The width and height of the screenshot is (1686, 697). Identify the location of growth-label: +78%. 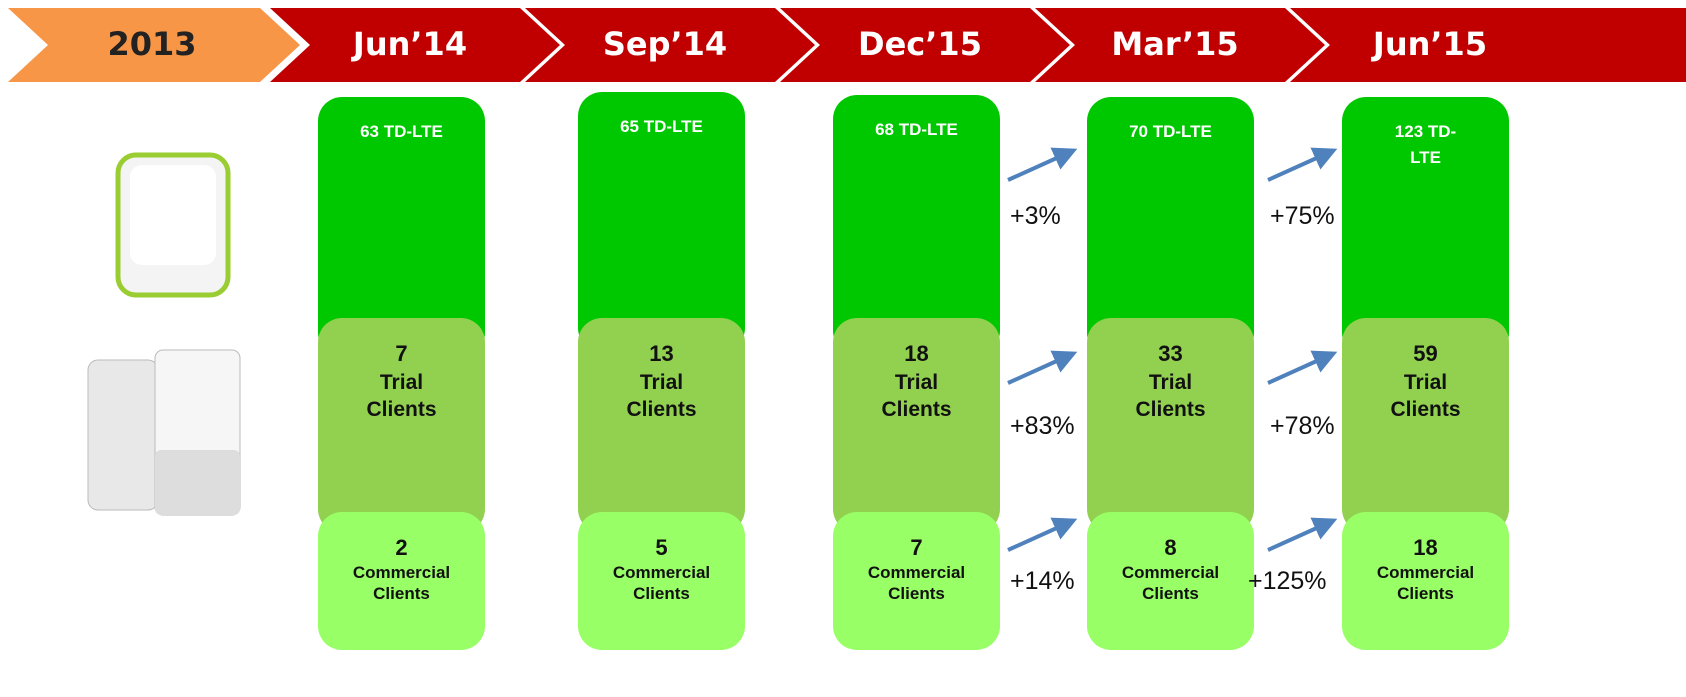
(1302, 426).